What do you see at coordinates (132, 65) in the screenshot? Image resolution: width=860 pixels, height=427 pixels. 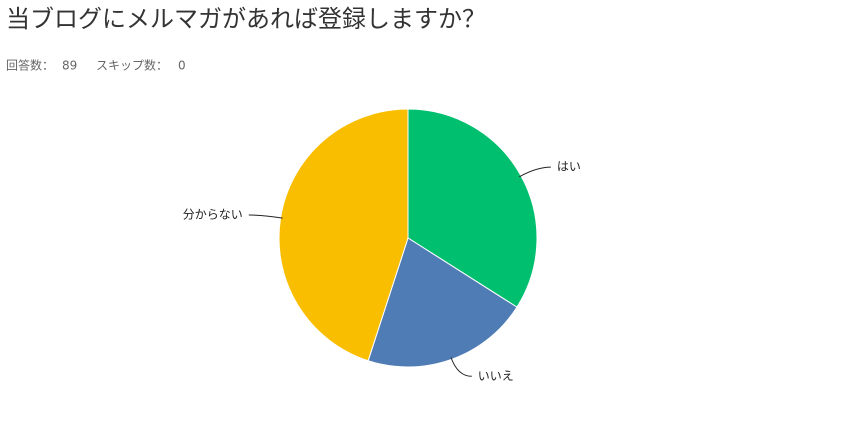 I see `skips-label: スキップ数：` at bounding box center [132, 65].